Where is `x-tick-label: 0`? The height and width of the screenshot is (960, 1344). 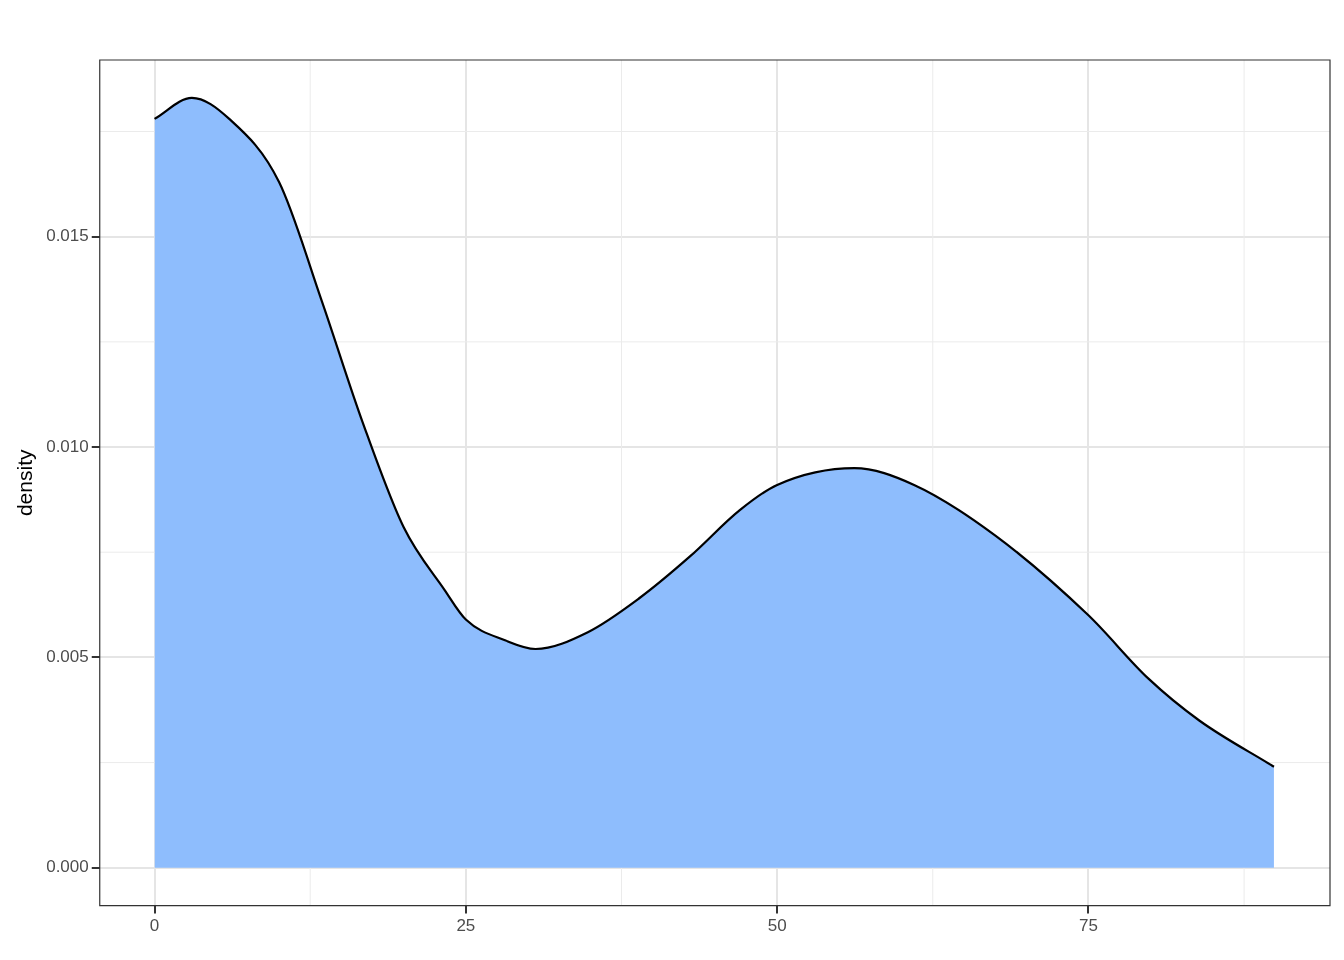 x-tick-label: 0 is located at coordinates (154, 926).